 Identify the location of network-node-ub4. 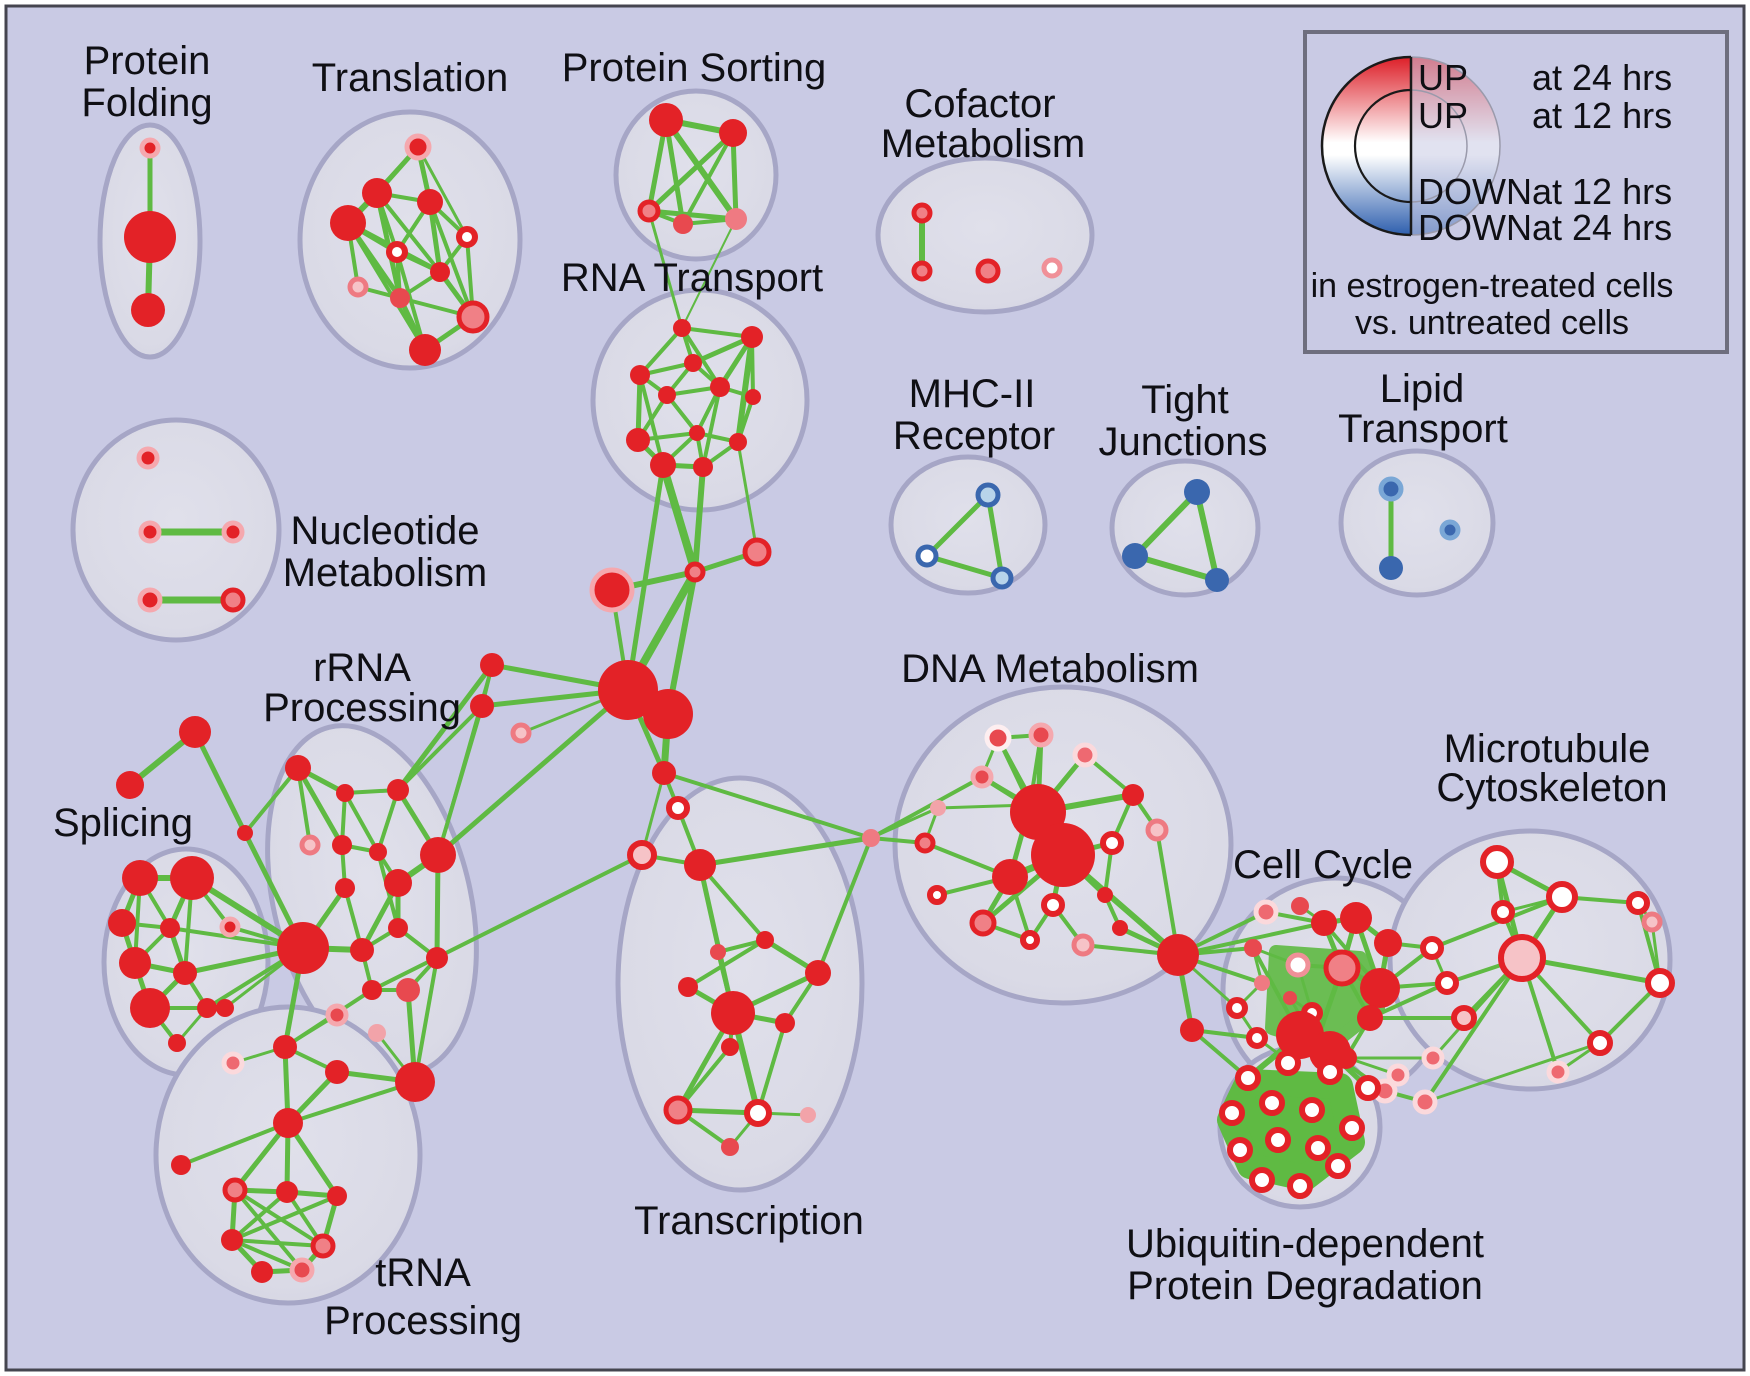
(1368, 1088).